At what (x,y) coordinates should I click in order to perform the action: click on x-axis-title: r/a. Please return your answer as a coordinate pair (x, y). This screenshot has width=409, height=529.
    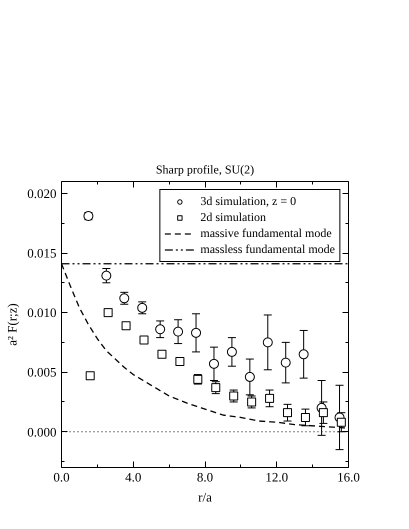
    Looking at the image, I should click on (205, 497).